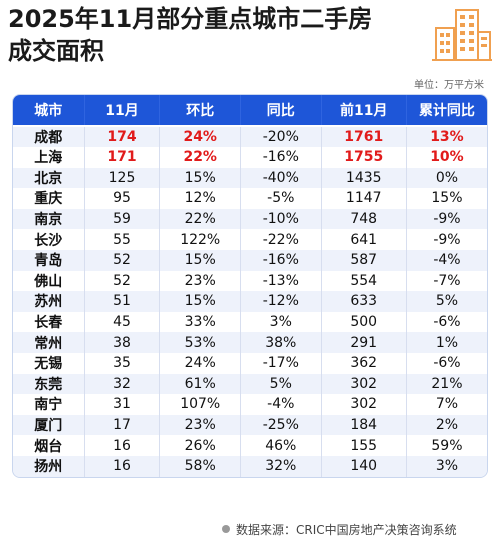 Image resolution: width=500 pixels, height=552 pixels. Describe the element at coordinates (446, 384) in the screenshot. I see `table-cell: 21%` at that location.